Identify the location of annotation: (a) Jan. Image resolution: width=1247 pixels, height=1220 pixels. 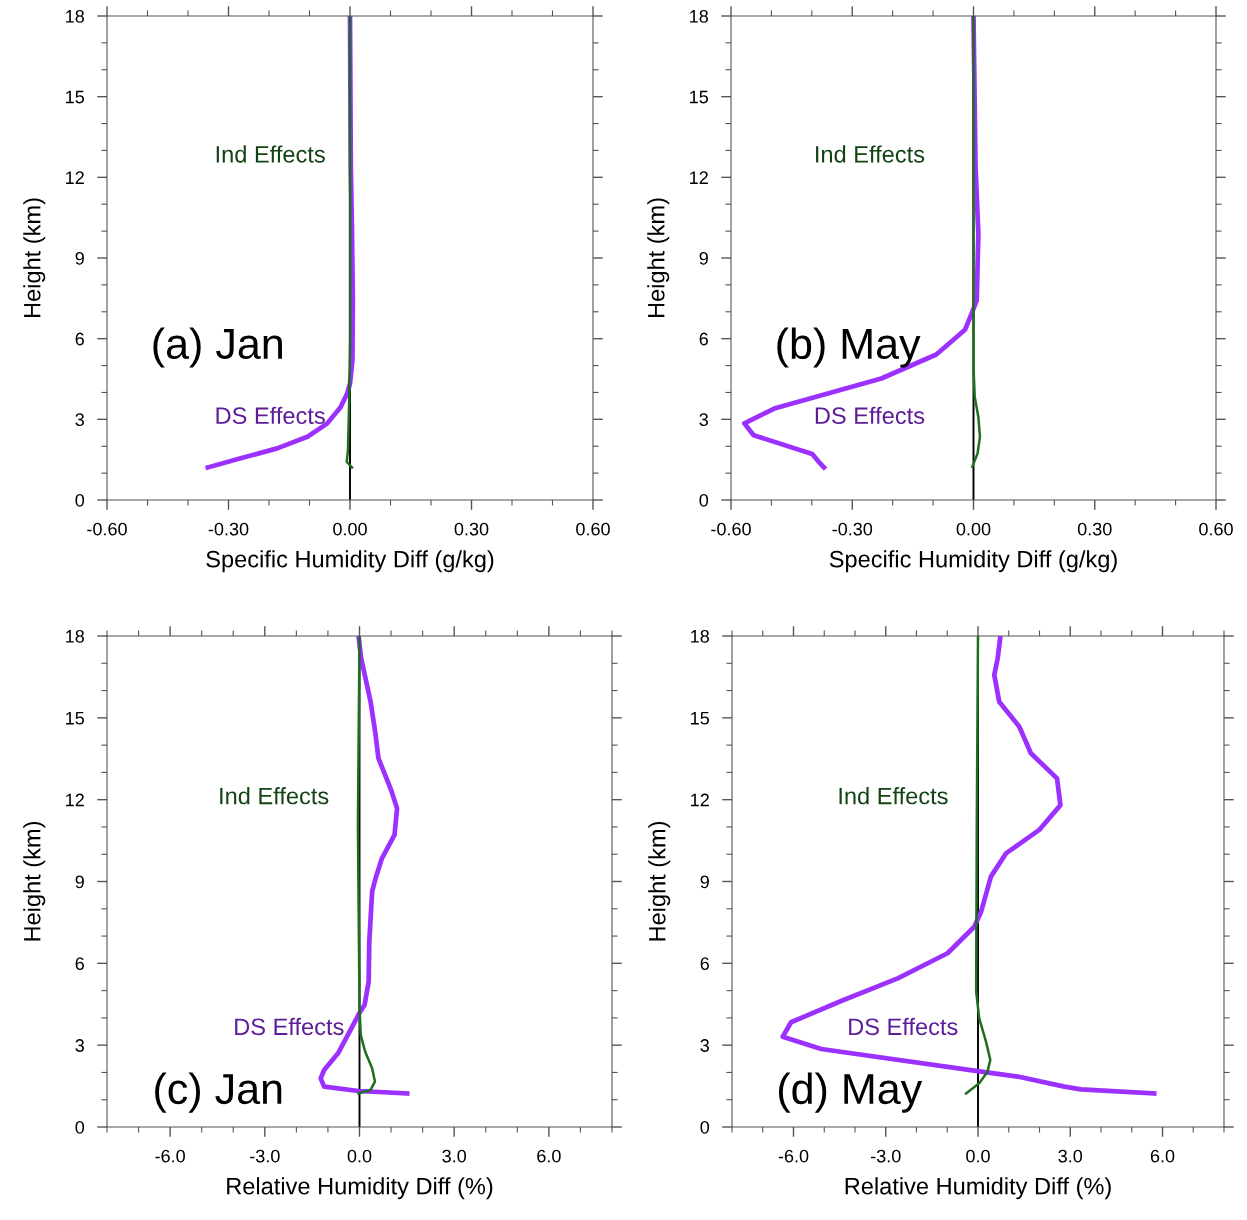
(217, 347).